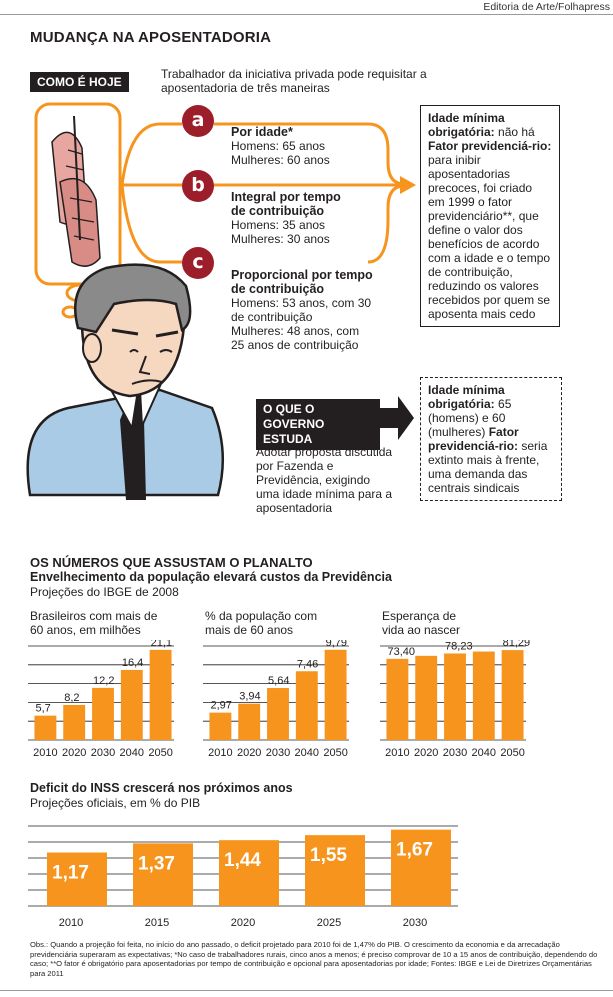  Describe the element at coordinates (278, 225) in the screenshot. I see `option-b-line: Homens: 35 anos` at that location.